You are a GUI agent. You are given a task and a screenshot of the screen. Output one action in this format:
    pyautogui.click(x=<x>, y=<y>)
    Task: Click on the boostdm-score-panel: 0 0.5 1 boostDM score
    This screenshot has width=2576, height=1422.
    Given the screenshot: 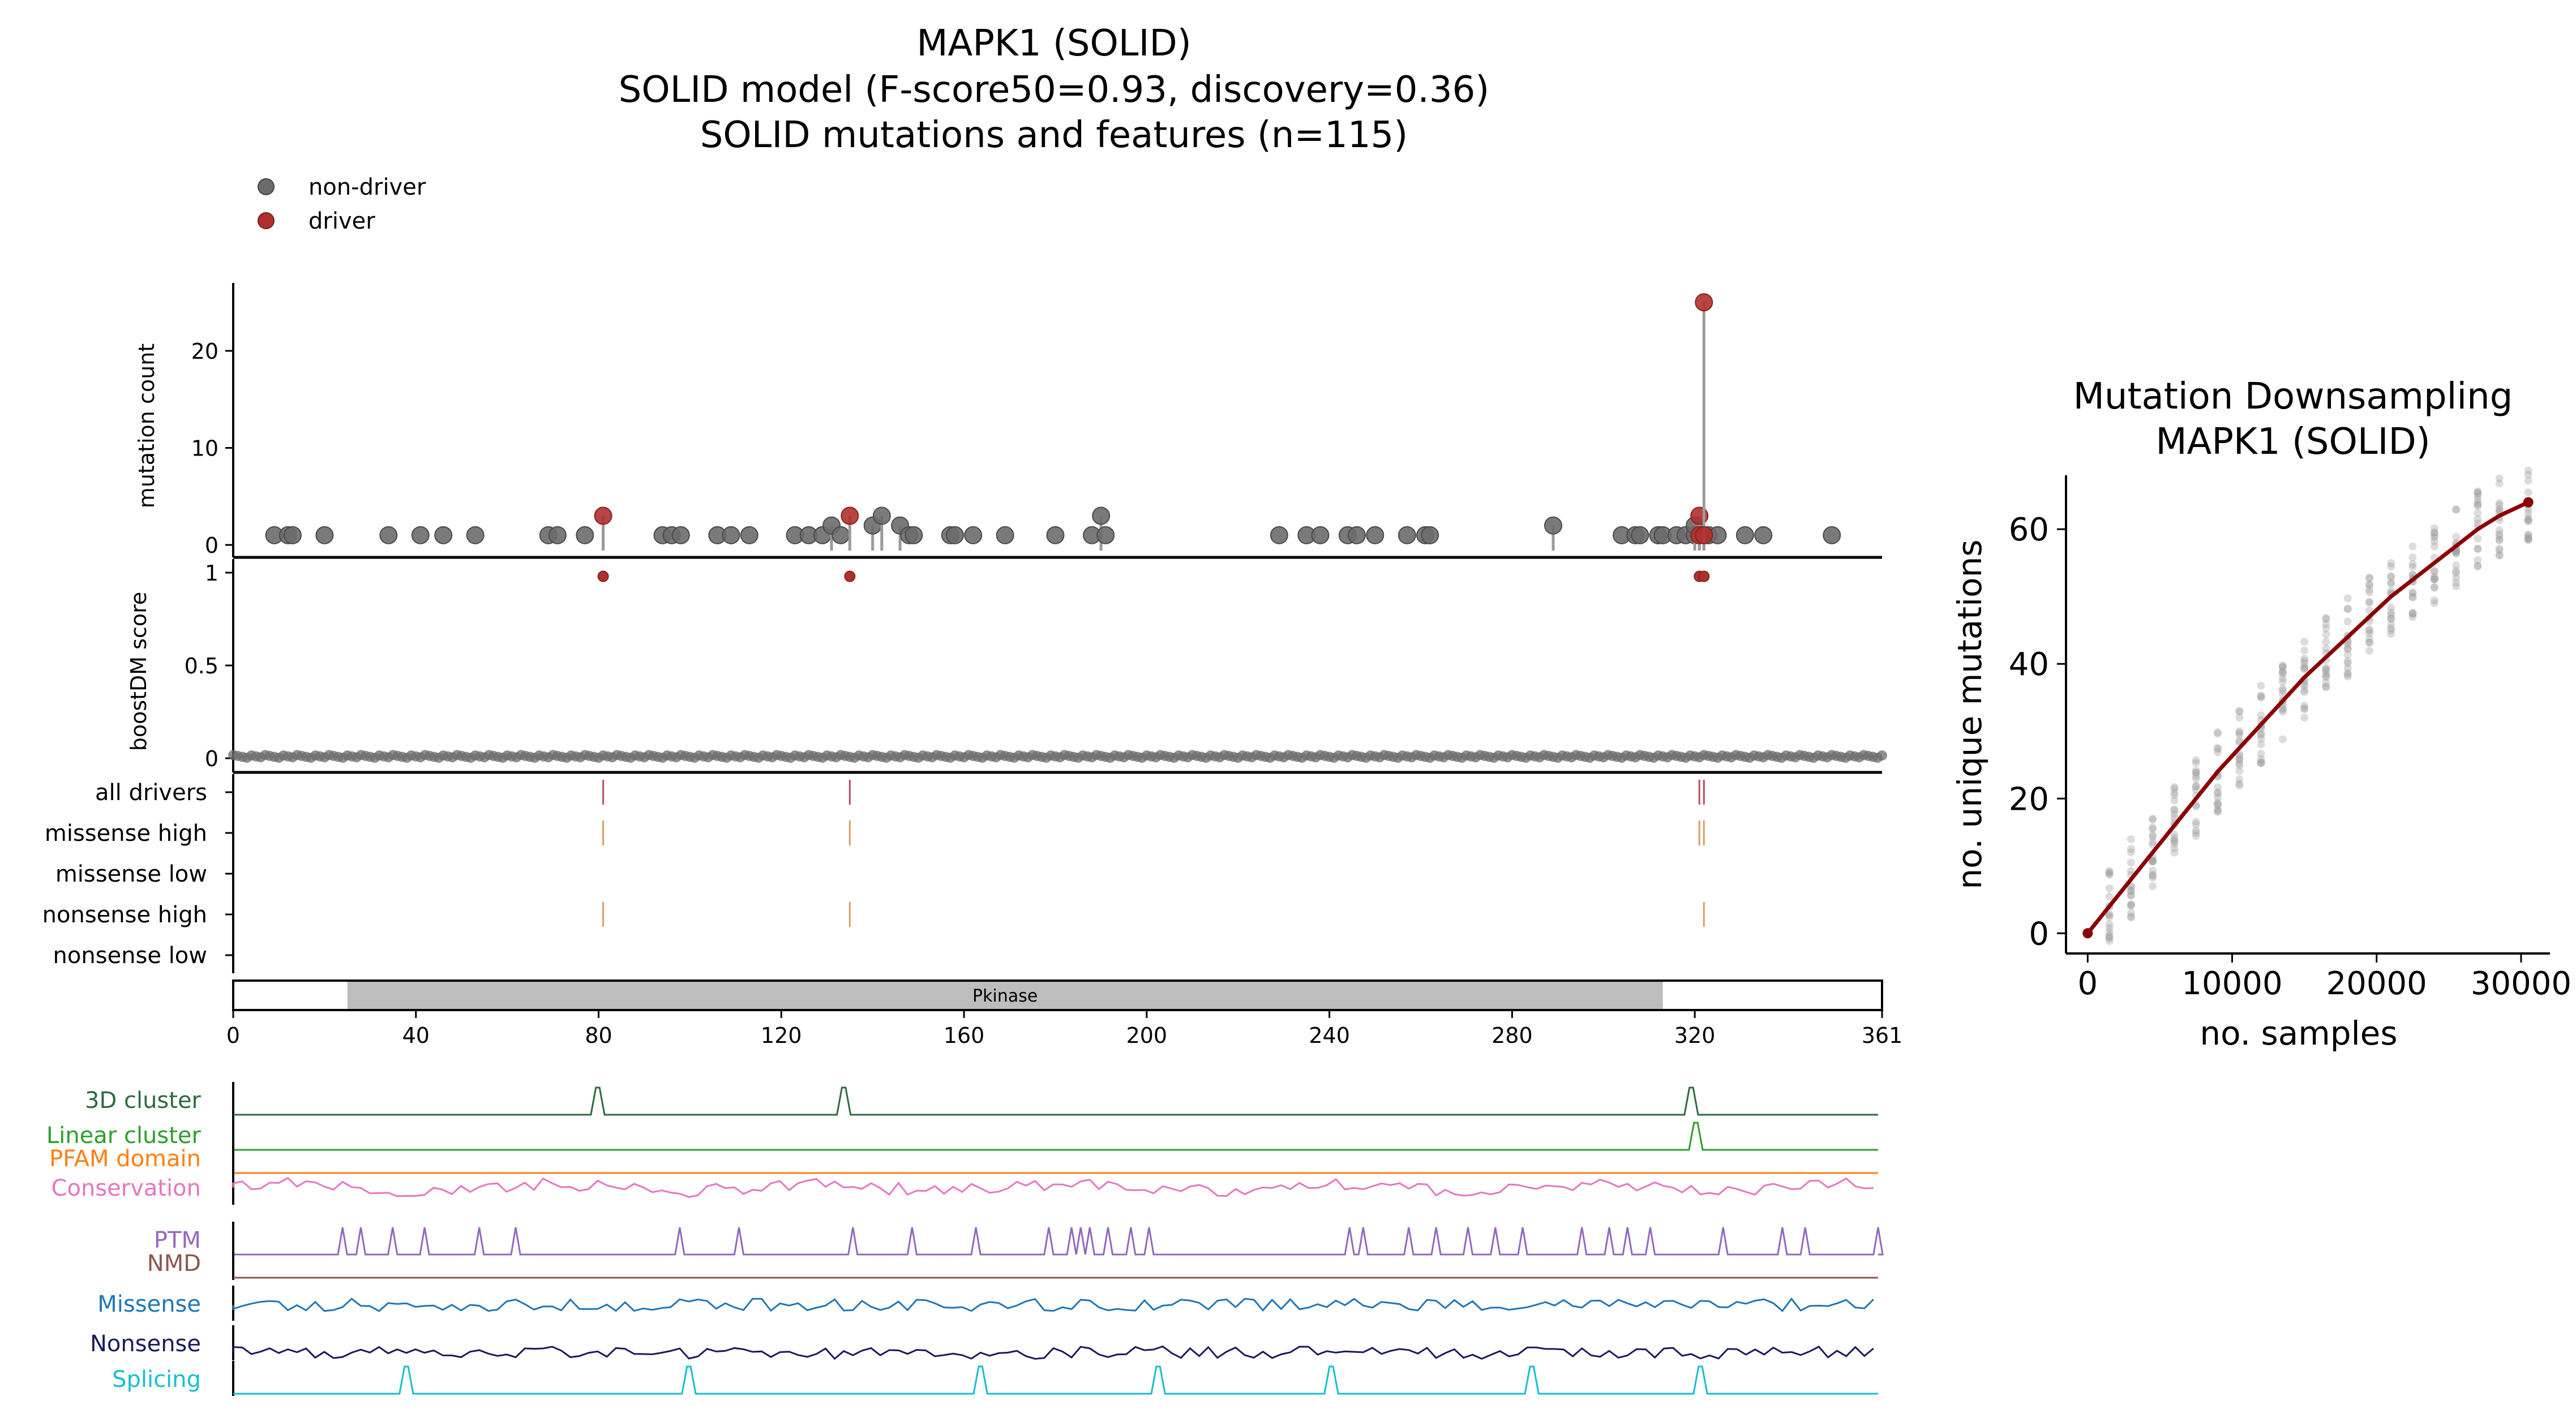 What is the action you would take?
    pyautogui.click(x=1006, y=666)
    